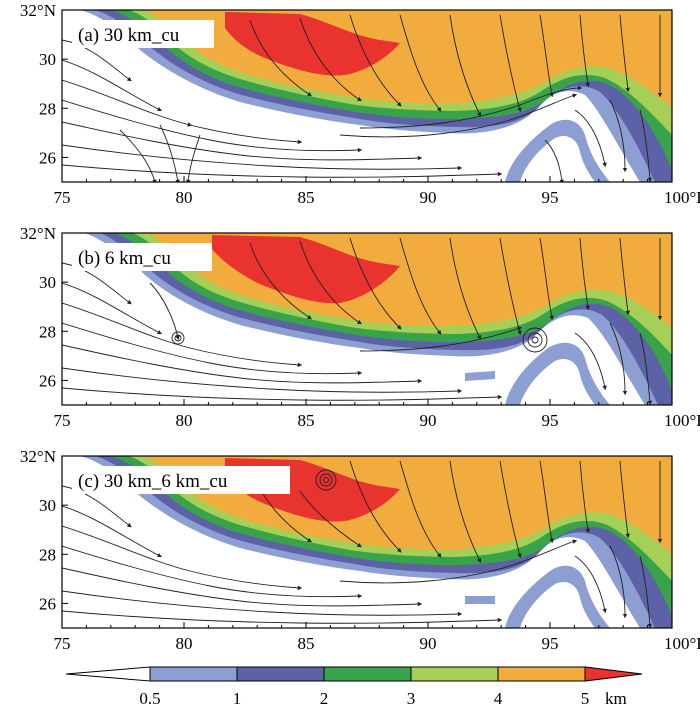 The height and width of the screenshot is (710, 700). Describe the element at coordinates (613, 674) in the screenshot. I see `colorbar-segment-gt5` at that location.